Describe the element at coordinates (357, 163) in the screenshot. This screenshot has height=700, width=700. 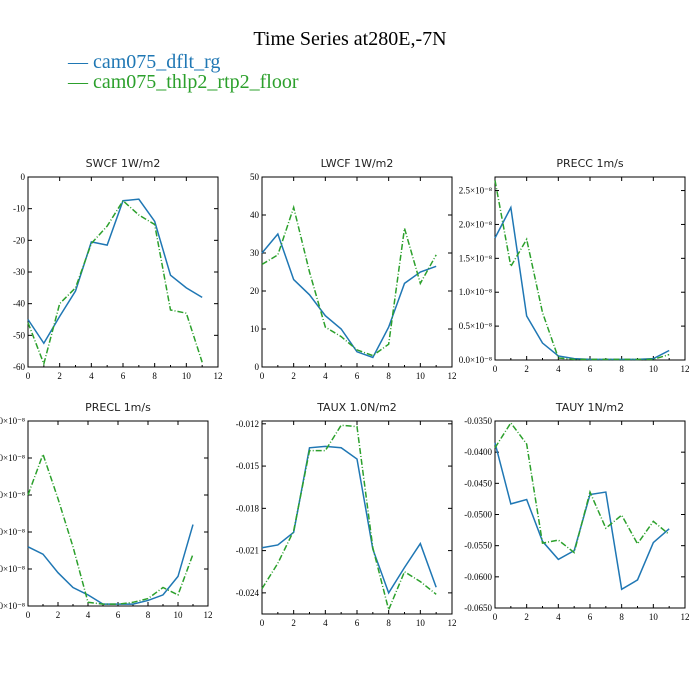
I see `plot-title: LWCF 1W/m2` at that location.